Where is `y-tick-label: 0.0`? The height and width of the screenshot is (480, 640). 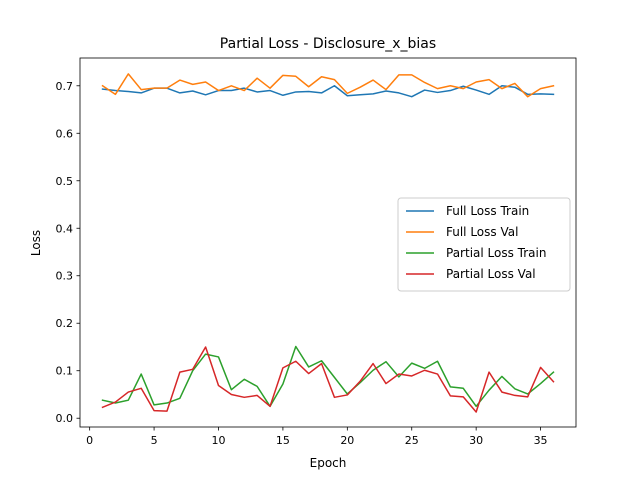 y-tick-label: 0.0 is located at coordinates (65, 418).